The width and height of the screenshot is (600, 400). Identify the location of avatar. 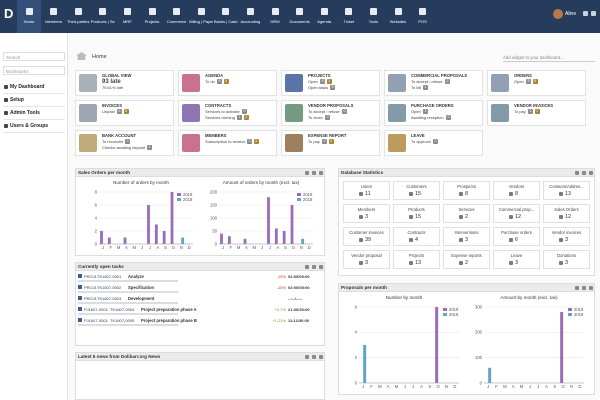
(558, 14).